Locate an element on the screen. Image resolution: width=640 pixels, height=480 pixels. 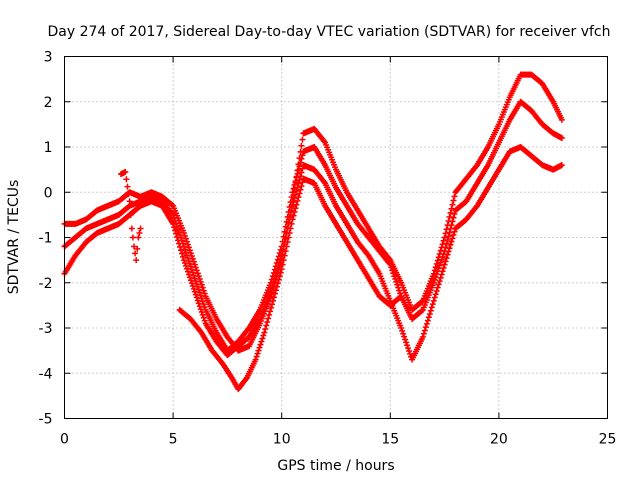
x-tick-label: 15 is located at coordinates (390, 440).